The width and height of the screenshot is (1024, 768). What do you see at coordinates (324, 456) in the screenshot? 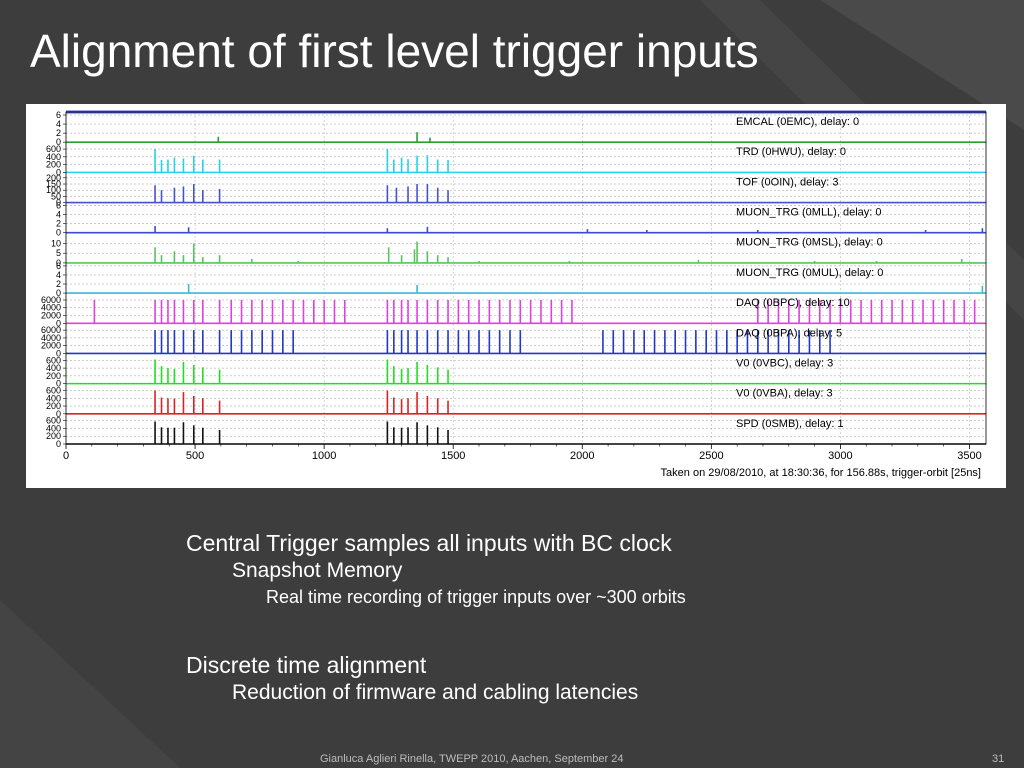
I see `x-tick-label: 1000` at bounding box center [324, 456].